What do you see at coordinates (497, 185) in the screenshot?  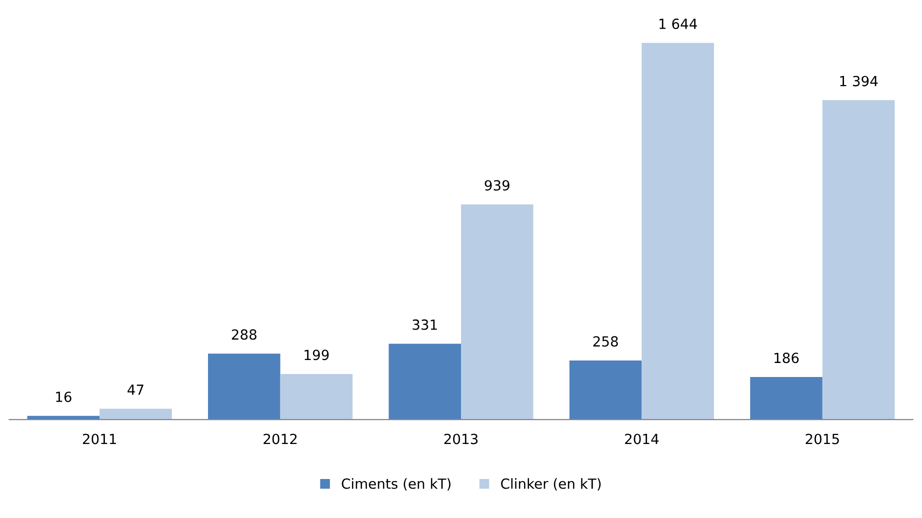 I see `data-label: 939` at bounding box center [497, 185].